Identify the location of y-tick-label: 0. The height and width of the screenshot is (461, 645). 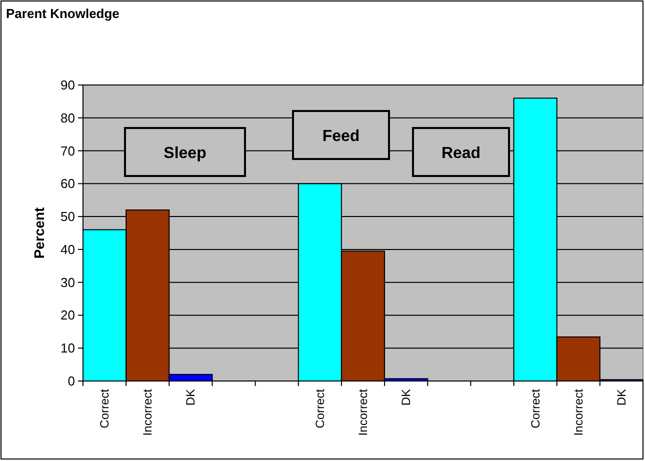
(71, 381).